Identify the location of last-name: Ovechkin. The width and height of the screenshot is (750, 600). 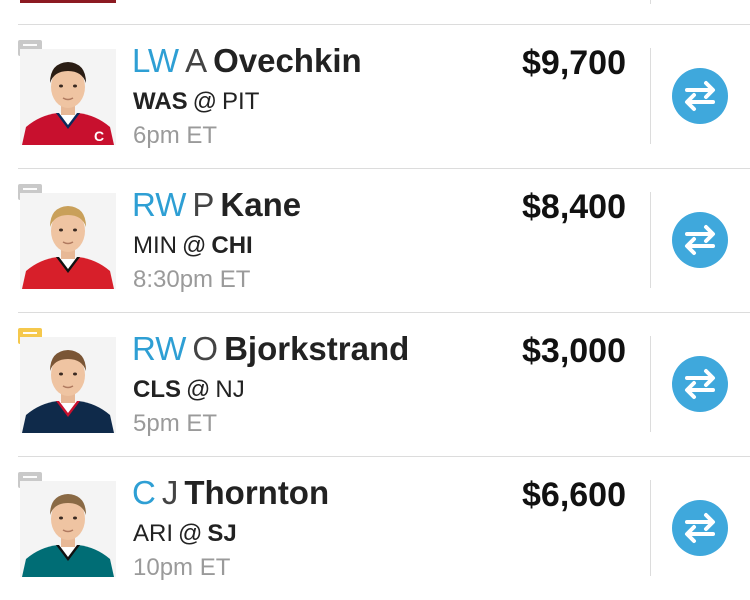
(287, 60).